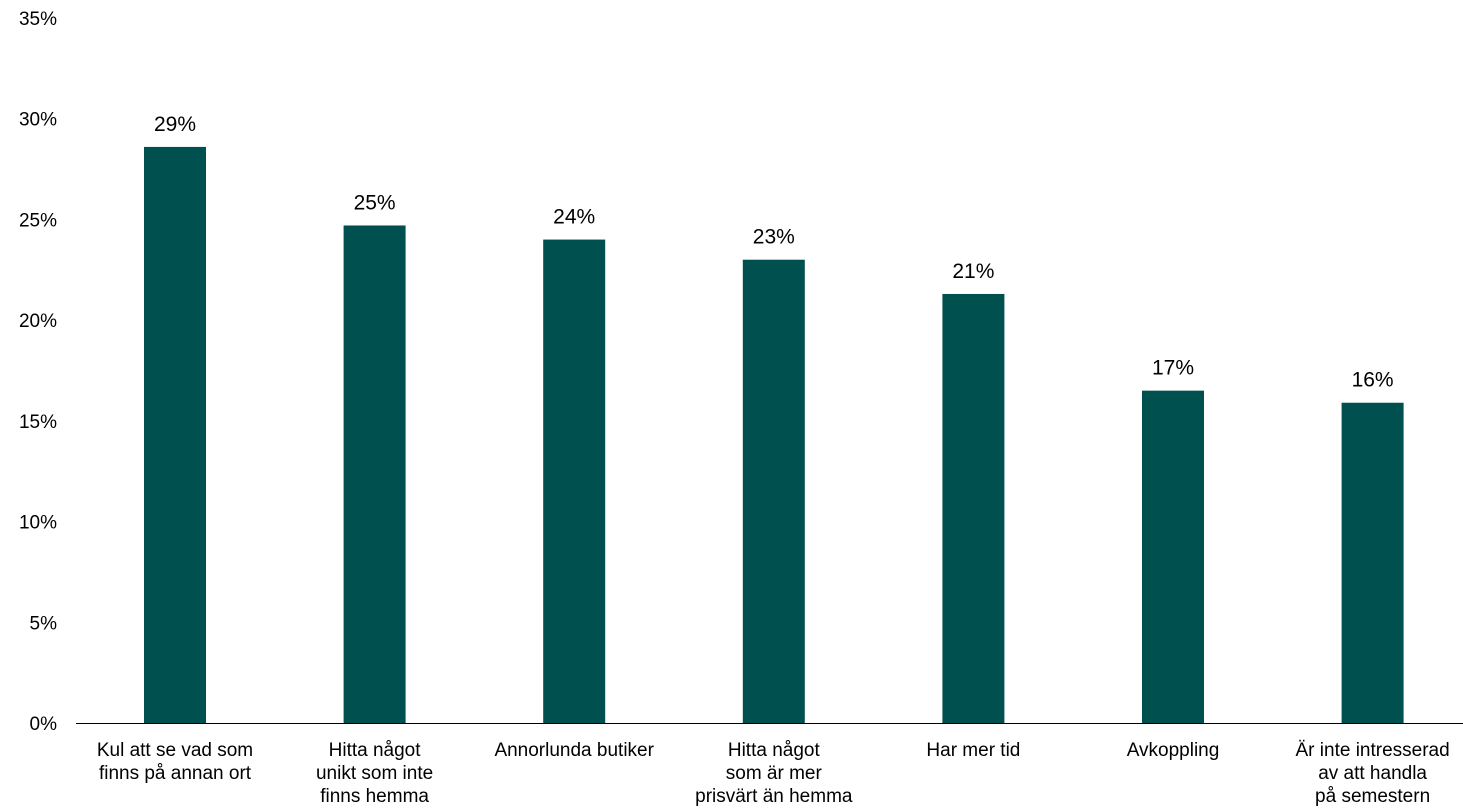 The height and width of the screenshot is (811, 1463). What do you see at coordinates (175, 762) in the screenshot?
I see `x-tick-label: Kul att se vad som finns på annan ort` at bounding box center [175, 762].